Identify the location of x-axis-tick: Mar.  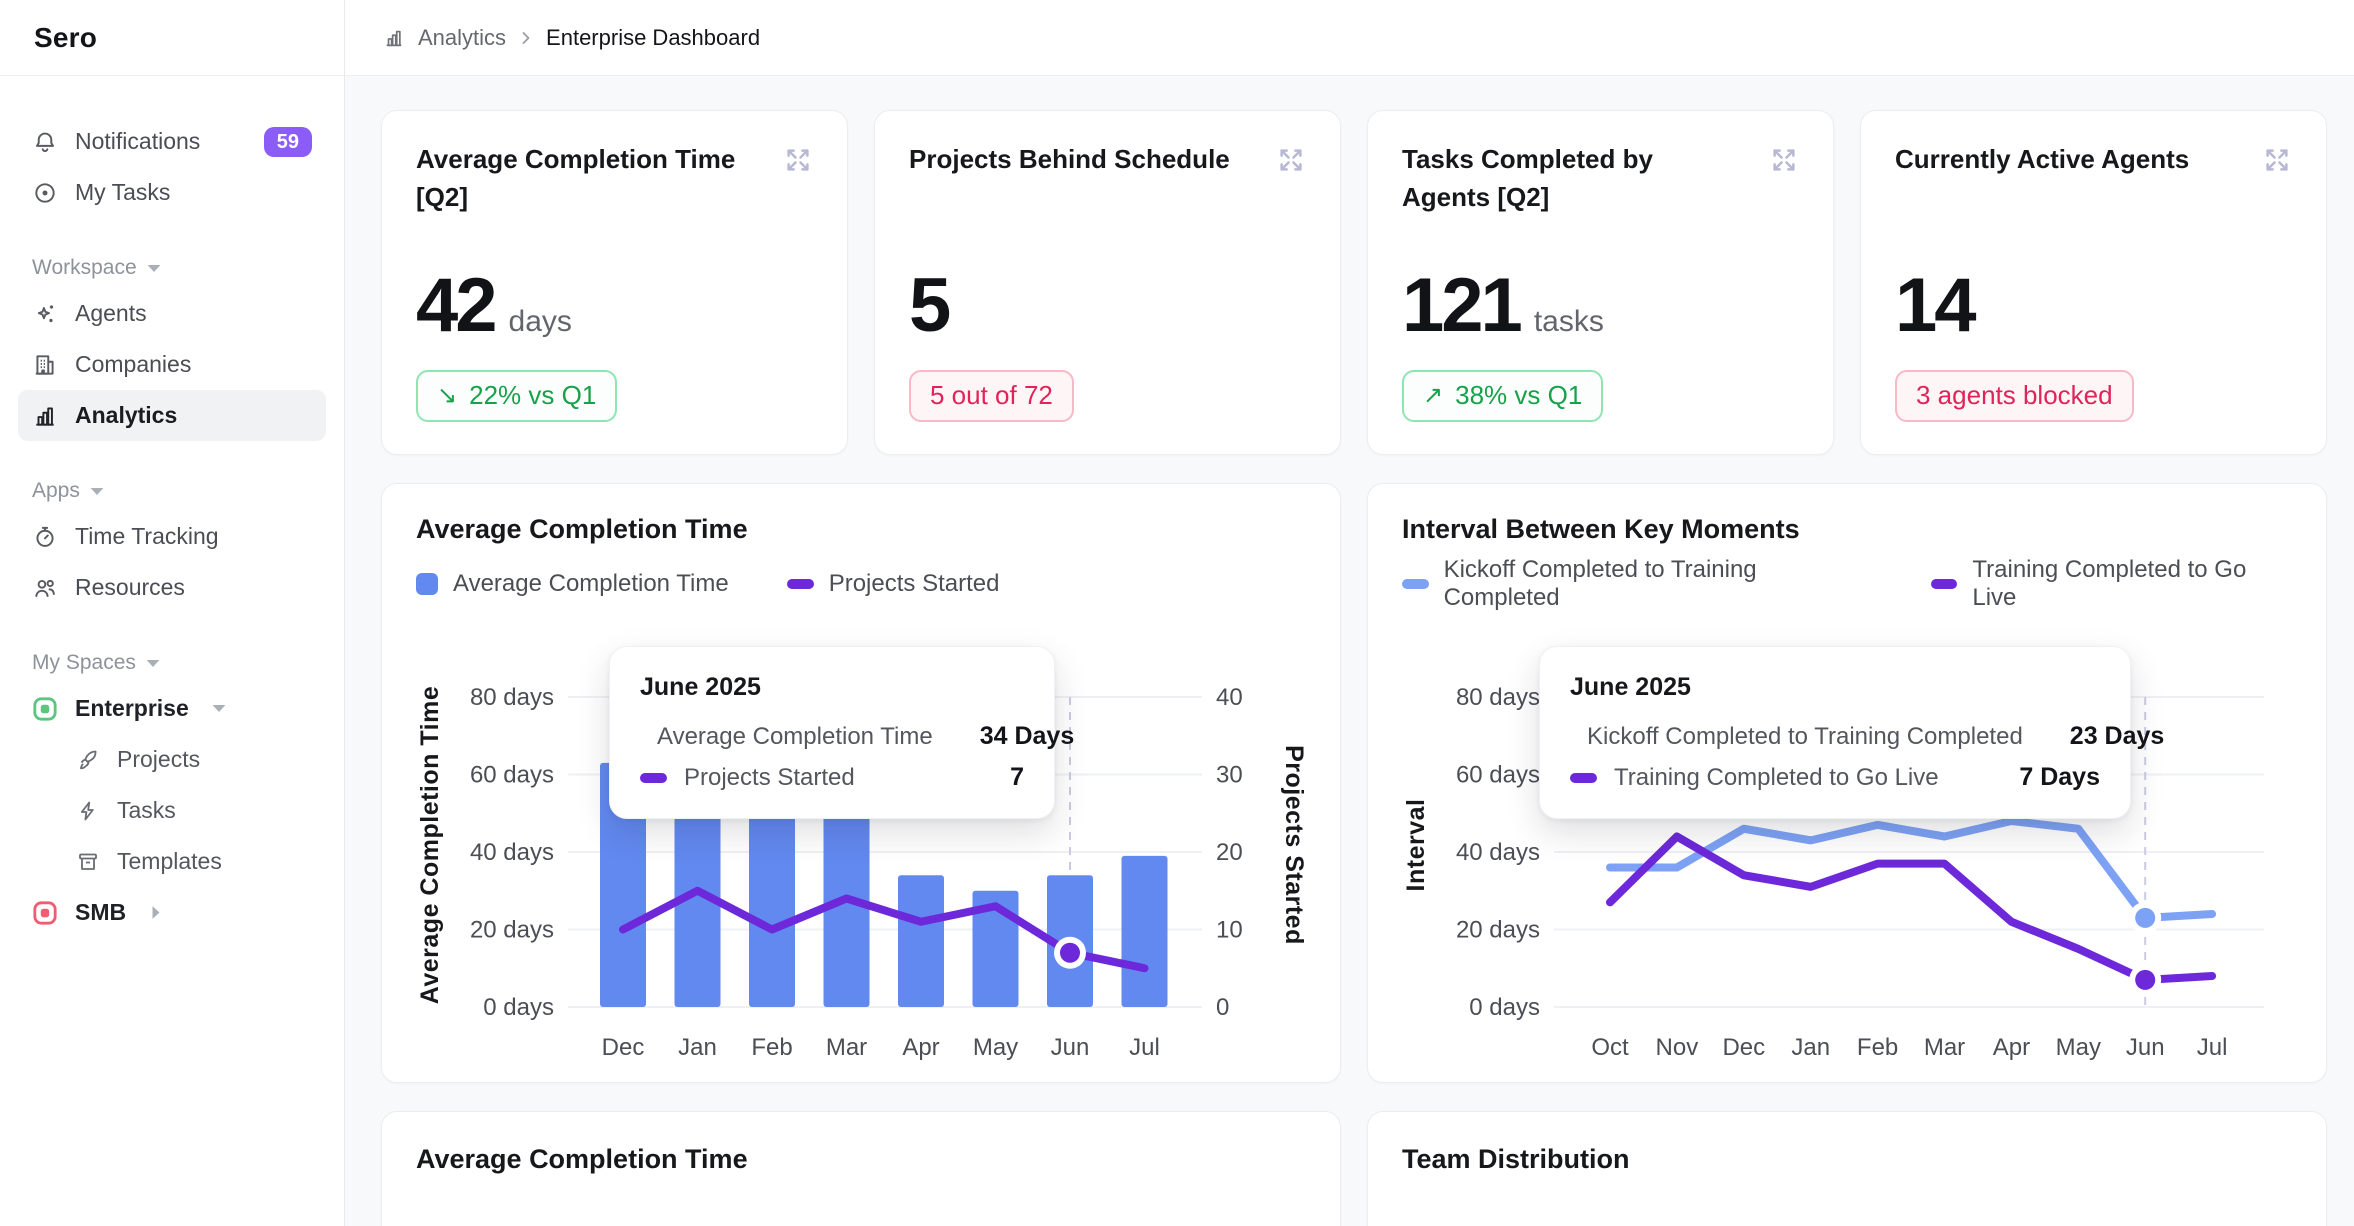
(1944, 1047).